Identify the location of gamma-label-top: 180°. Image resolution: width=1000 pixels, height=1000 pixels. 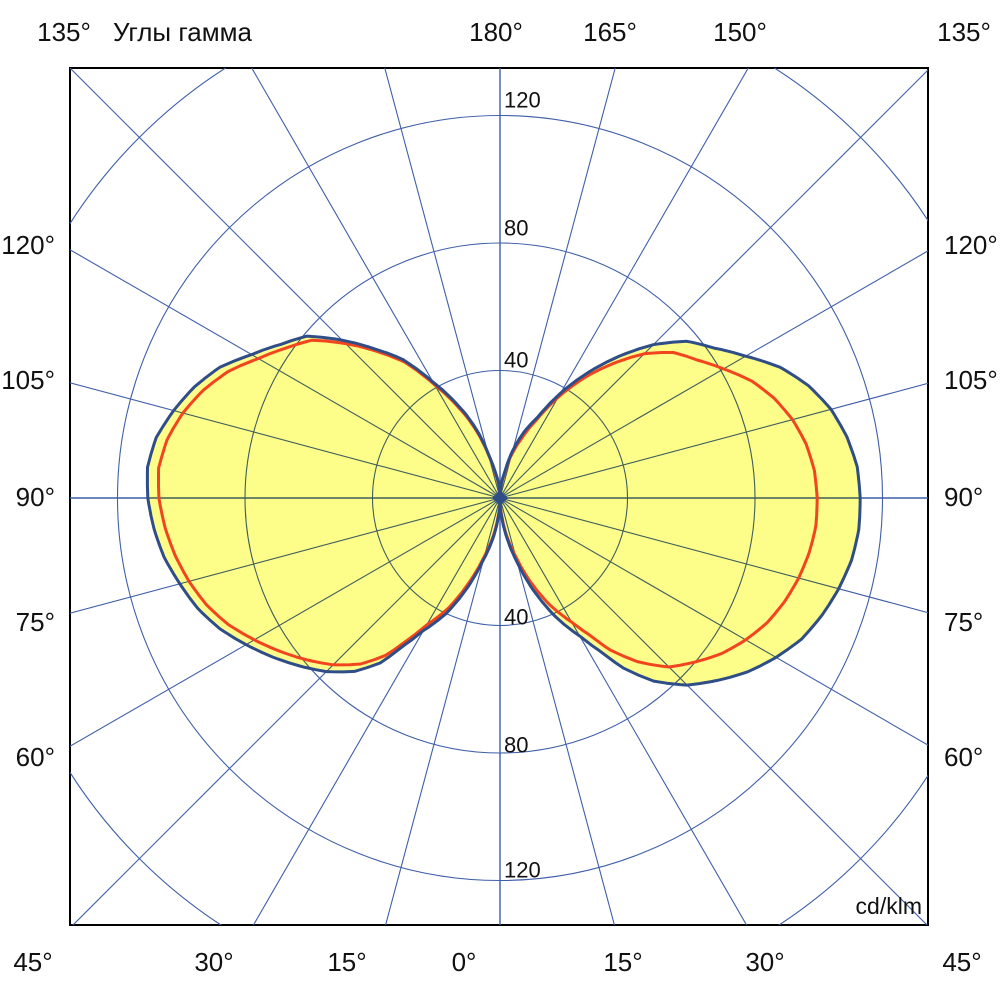
(496, 32).